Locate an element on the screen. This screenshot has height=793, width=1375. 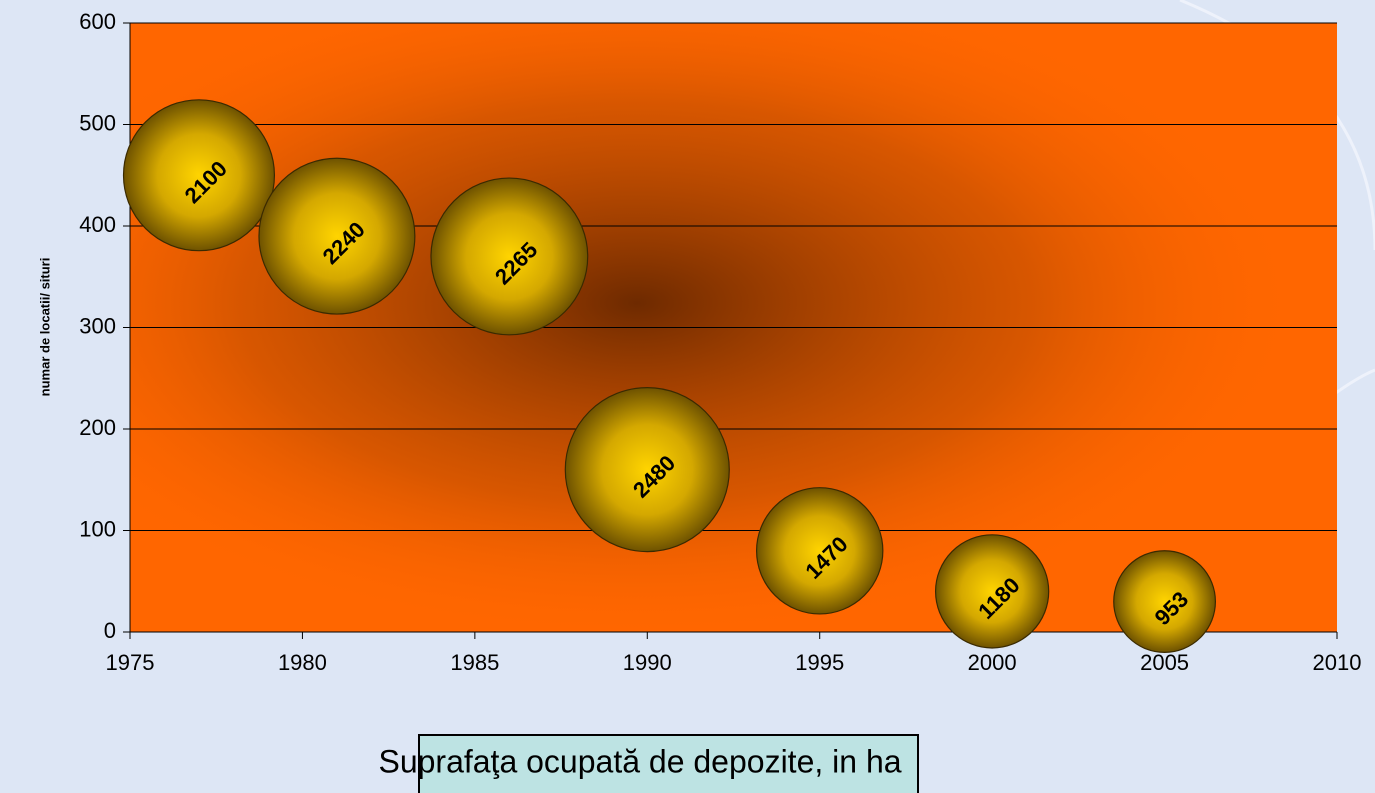
y-tick-label: 500 is located at coordinates (97, 122).